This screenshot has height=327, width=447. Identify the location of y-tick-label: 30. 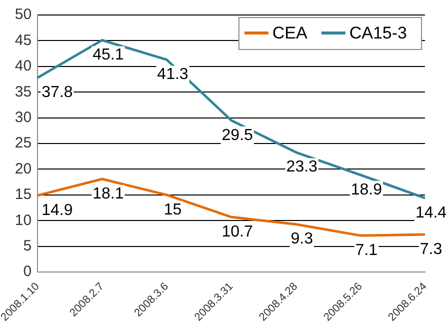
(23, 117).